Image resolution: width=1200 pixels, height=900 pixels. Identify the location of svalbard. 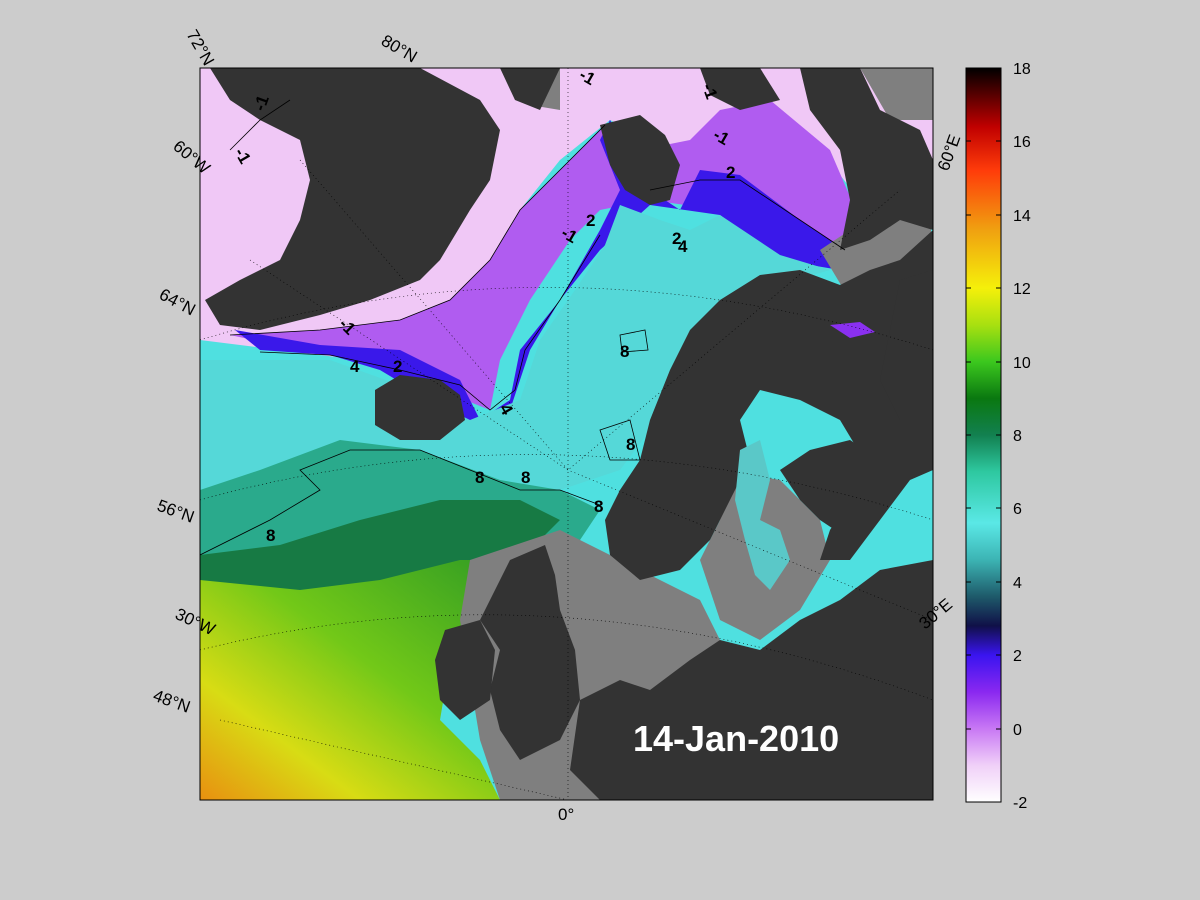
(640, 160).